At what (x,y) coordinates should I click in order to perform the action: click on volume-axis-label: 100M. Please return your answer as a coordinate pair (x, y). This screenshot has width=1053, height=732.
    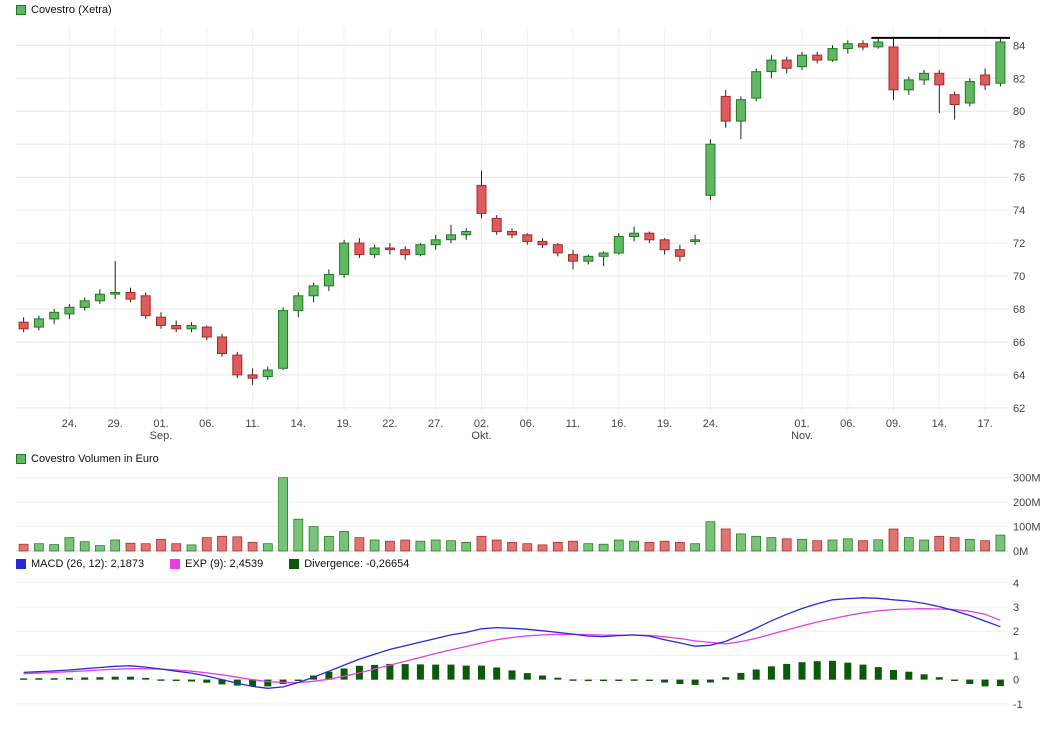
    Looking at the image, I should click on (1027, 528).